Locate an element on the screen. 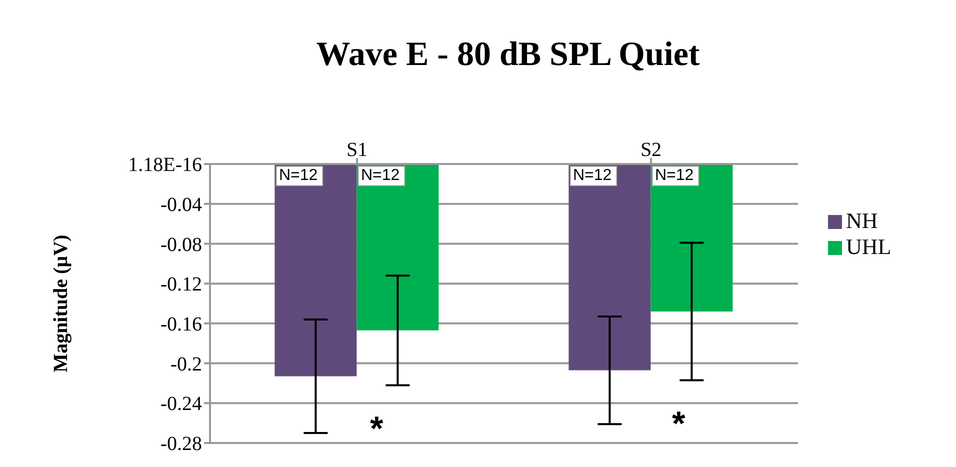  y-tick-label: -0.16 is located at coordinates (181, 325).